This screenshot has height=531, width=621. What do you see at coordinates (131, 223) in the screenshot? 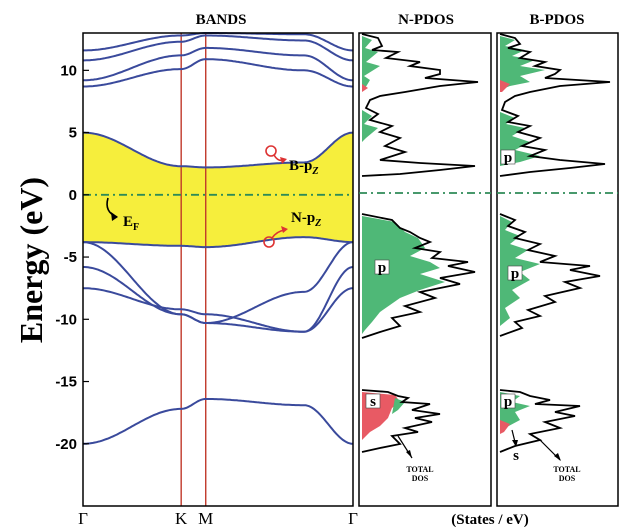
I see `fermi-label: EF` at bounding box center [131, 223].